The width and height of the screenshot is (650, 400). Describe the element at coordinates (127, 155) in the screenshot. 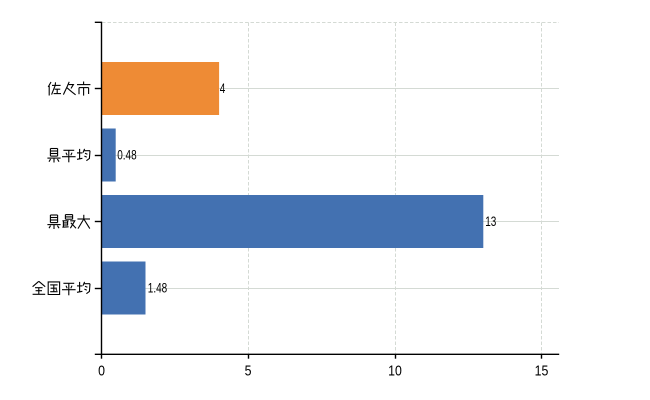

I see `svg-text: 0.48` at that location.